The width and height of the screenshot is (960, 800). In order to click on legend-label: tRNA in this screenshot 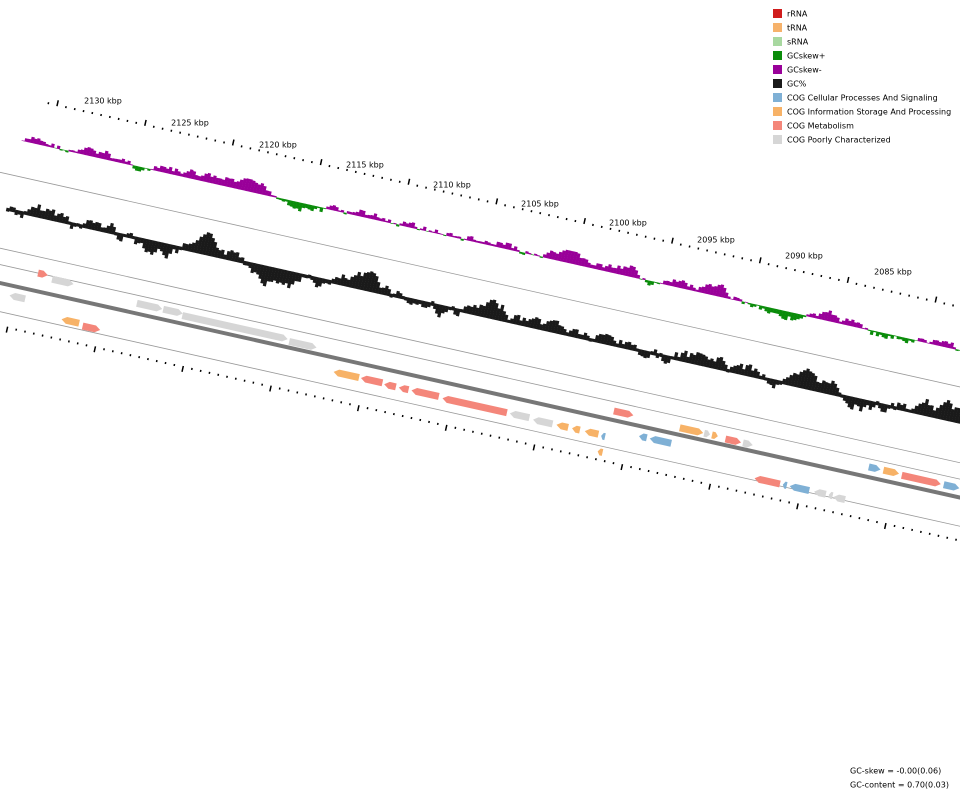, I will do `click(797, 28)`.